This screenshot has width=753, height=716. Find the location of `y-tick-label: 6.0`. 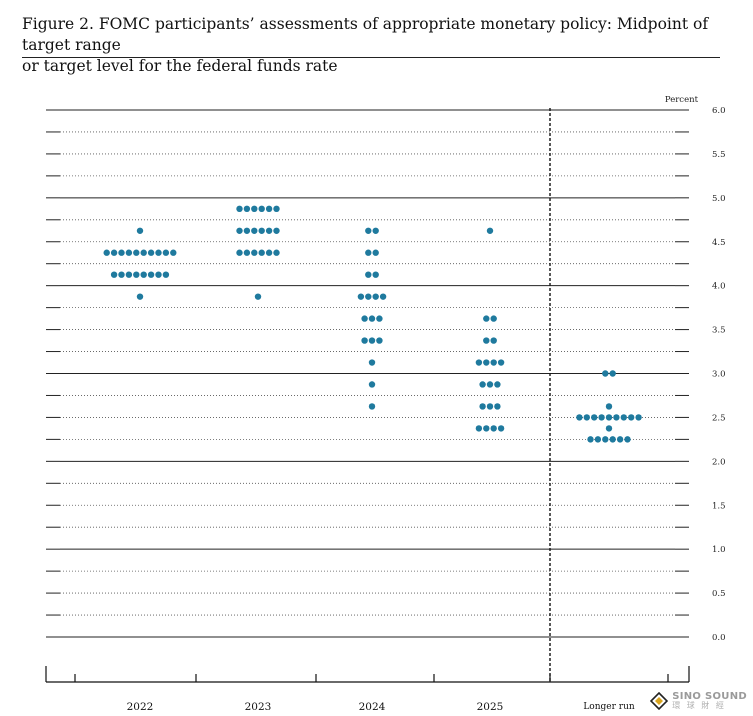

y-tick-label: 6.0 is located at coordinates (719, 111).